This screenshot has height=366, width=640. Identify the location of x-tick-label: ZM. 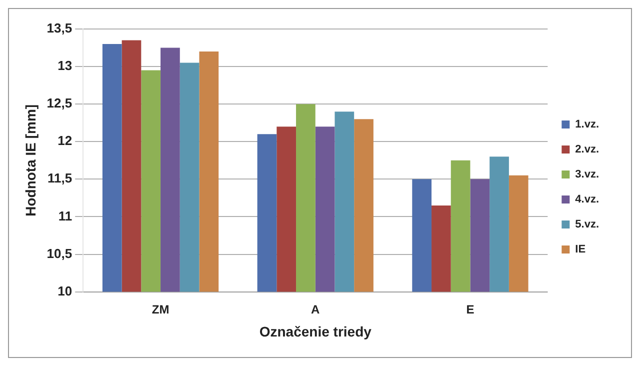
(161, 309).